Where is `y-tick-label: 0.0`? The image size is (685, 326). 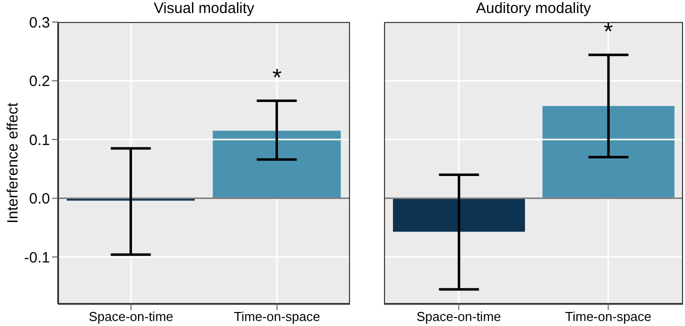
y-tick-label: 0.0 is located at coordinates (39, 199).